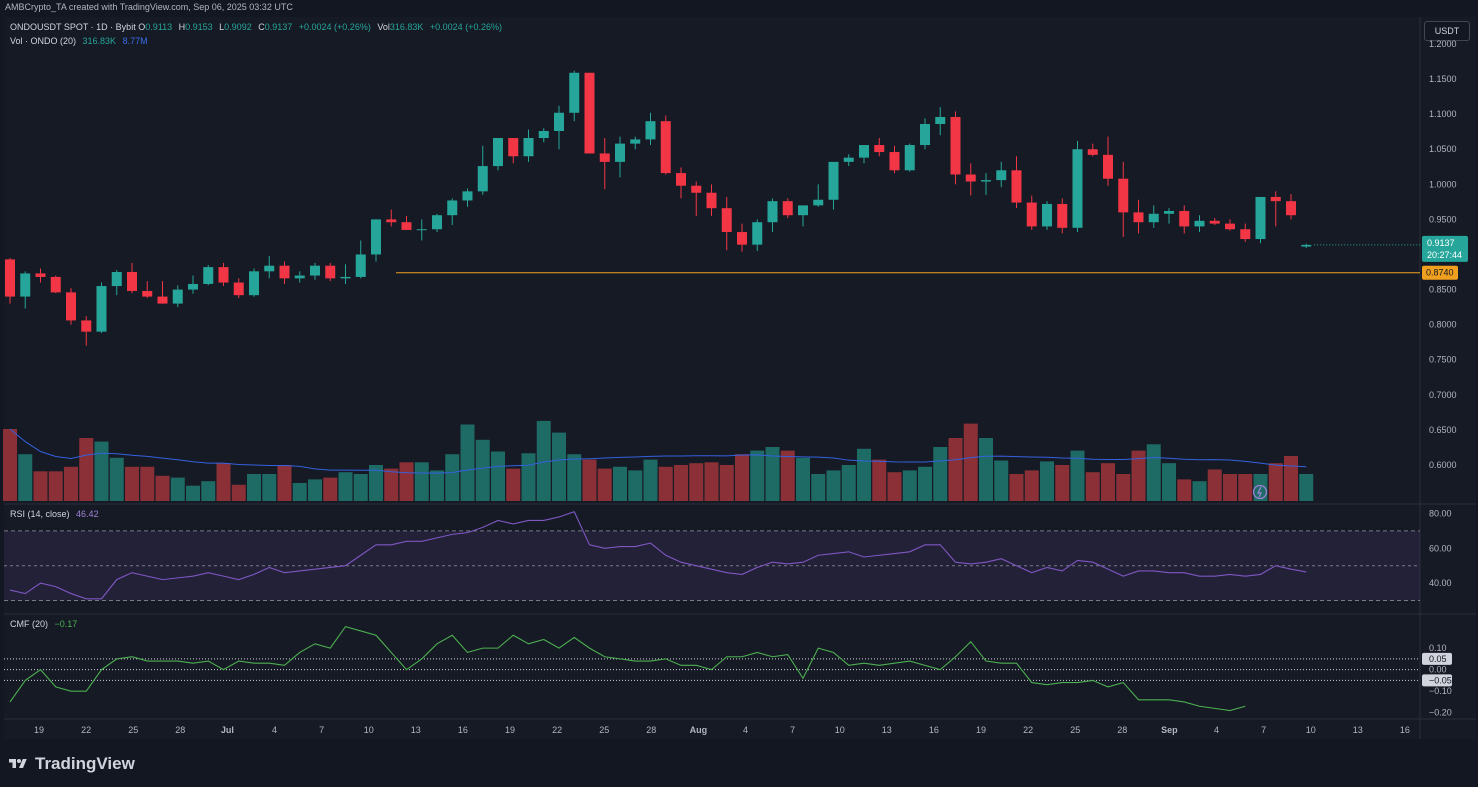 The image size is (1478, 787). Describe the element at coordinates (792, 730) in the screenshot. I see `time-tick-label: 7` at that location.